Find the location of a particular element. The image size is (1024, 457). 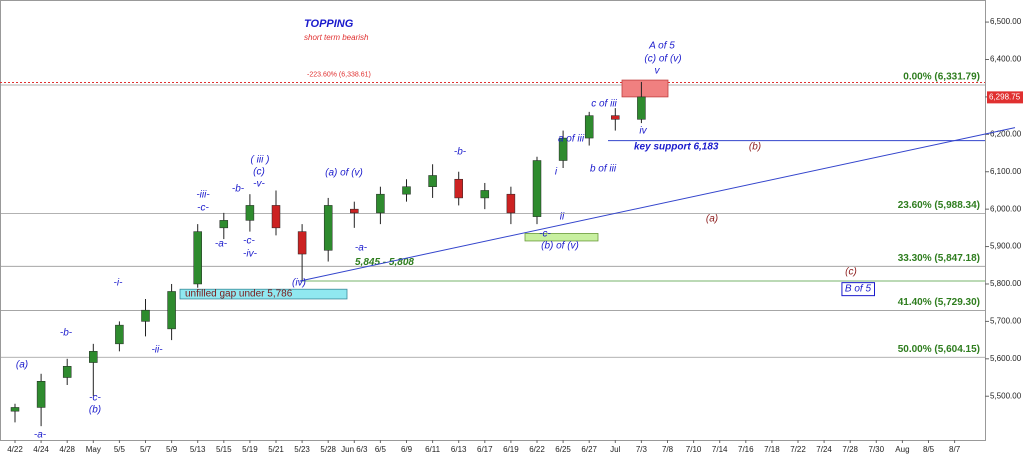

x-tick-label: Aug is located at coordinates (902, 449).